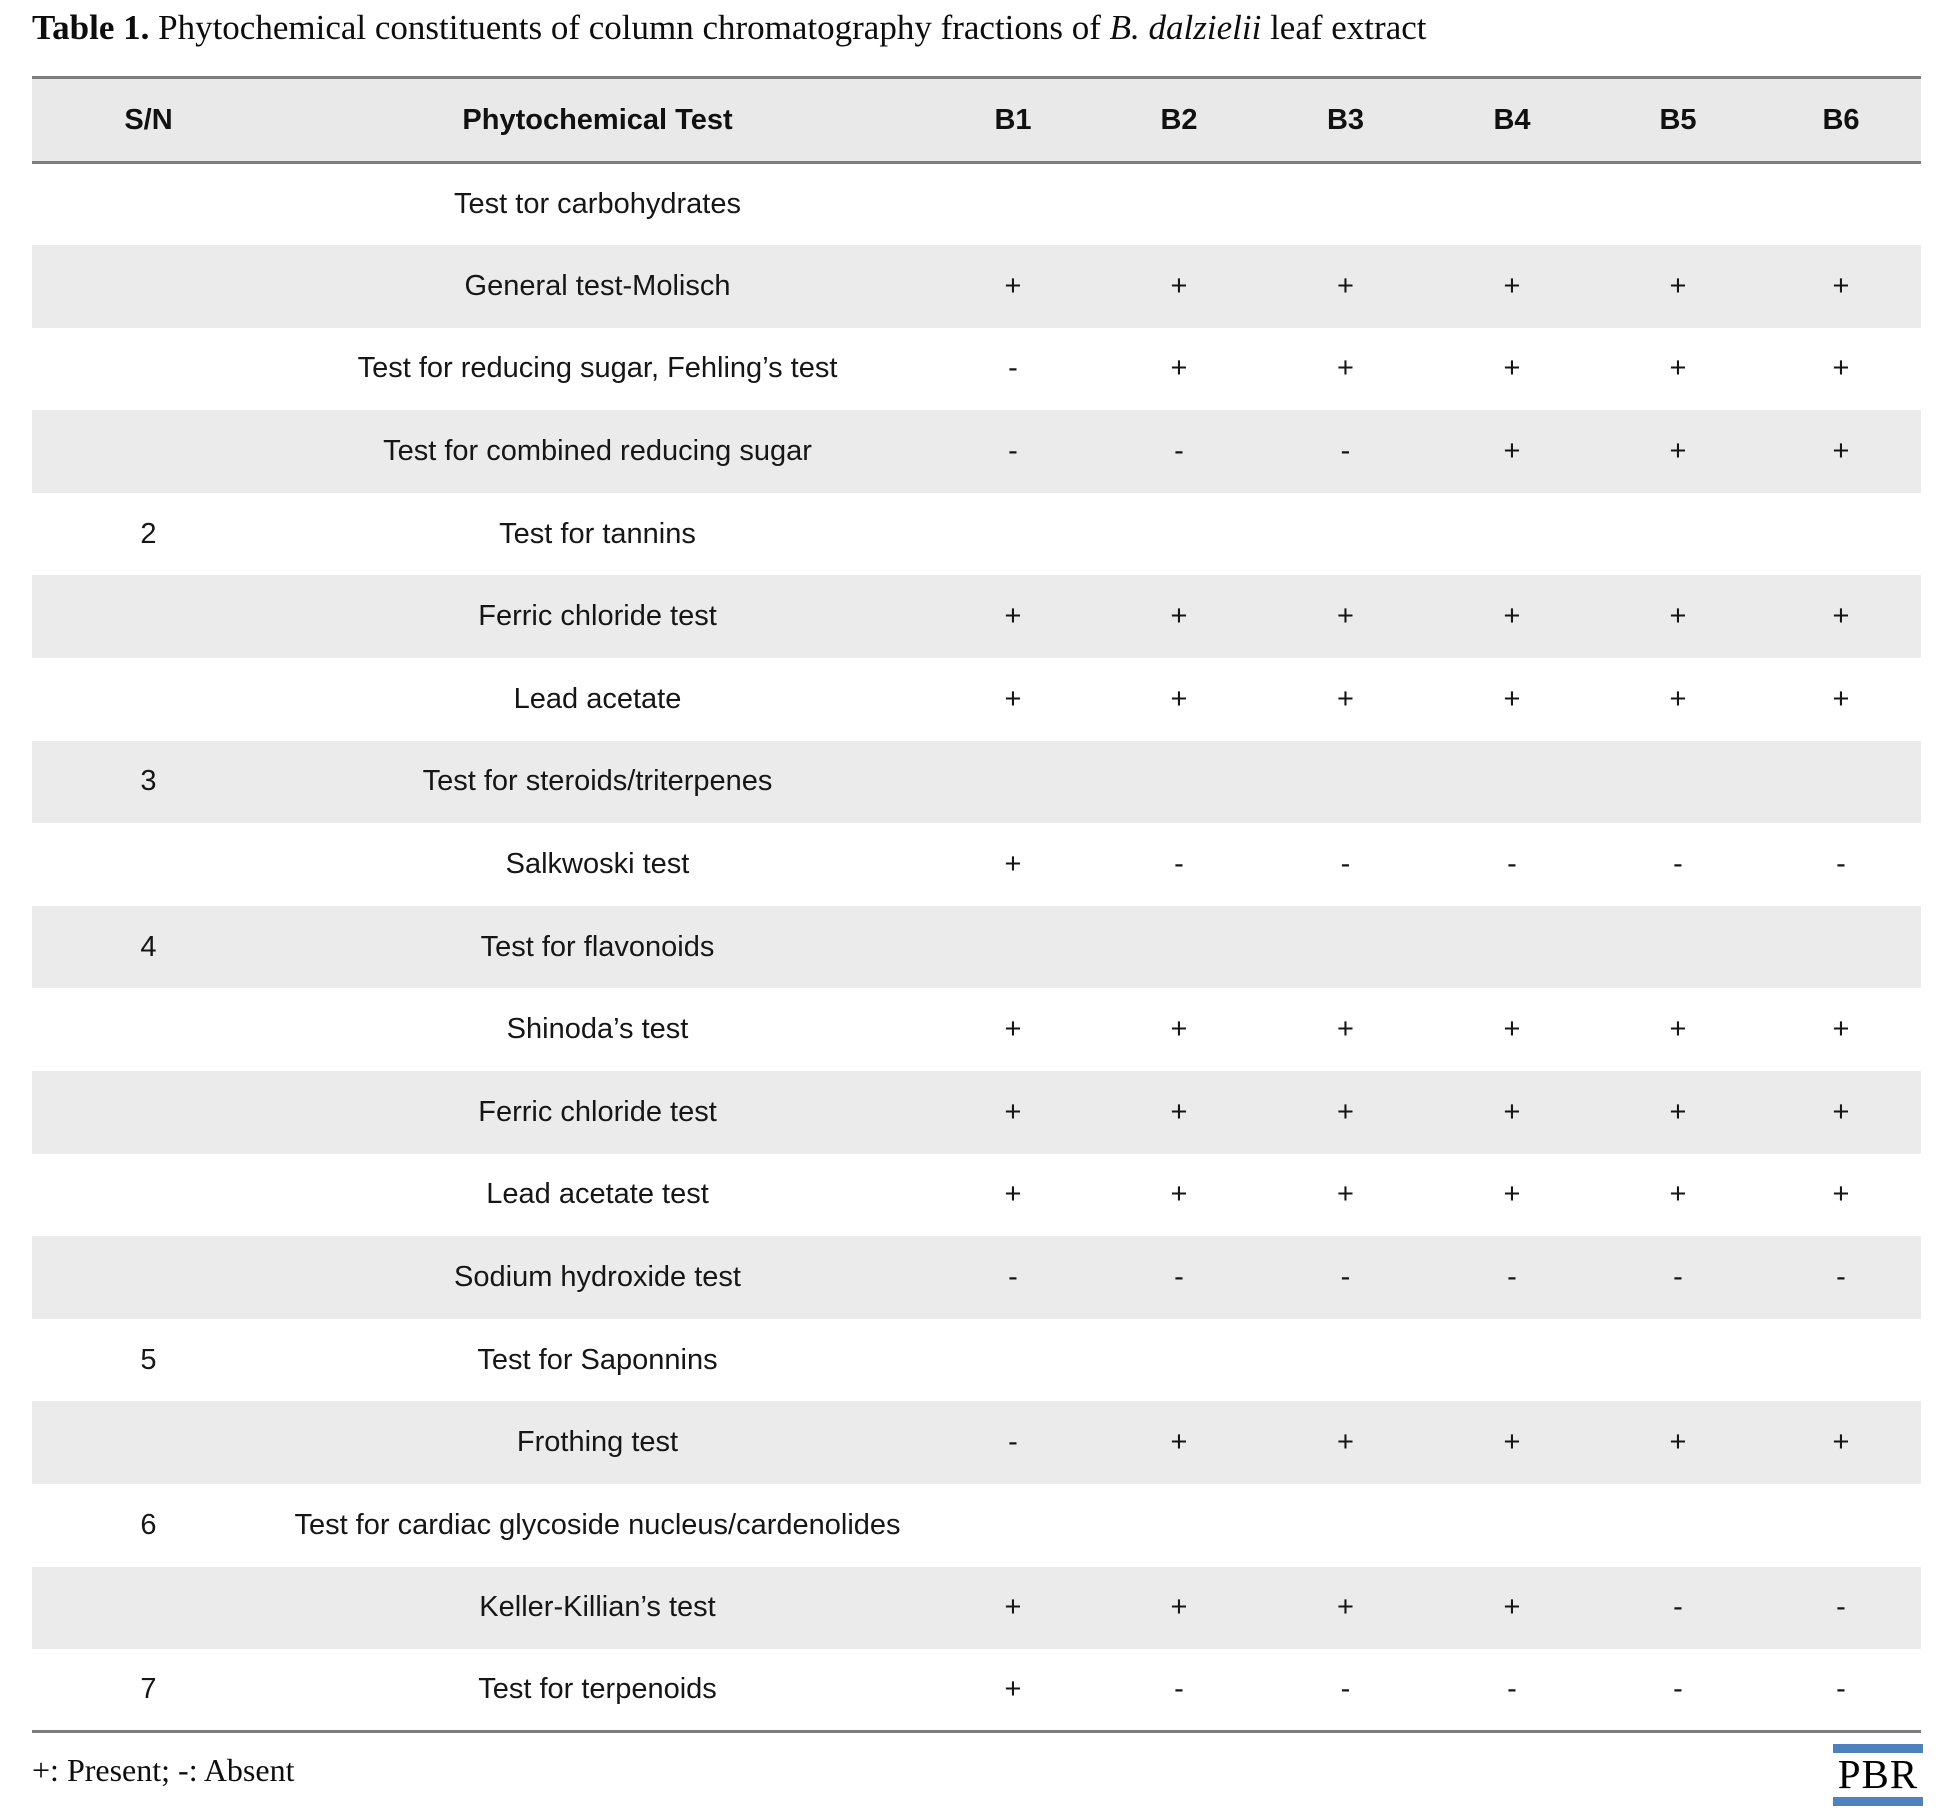  What do you see at coordinates (597, 120) in the screenshot?
I see `column-header-phytochemical-test: Phytochemical Test` at bounding box center [597, 120].